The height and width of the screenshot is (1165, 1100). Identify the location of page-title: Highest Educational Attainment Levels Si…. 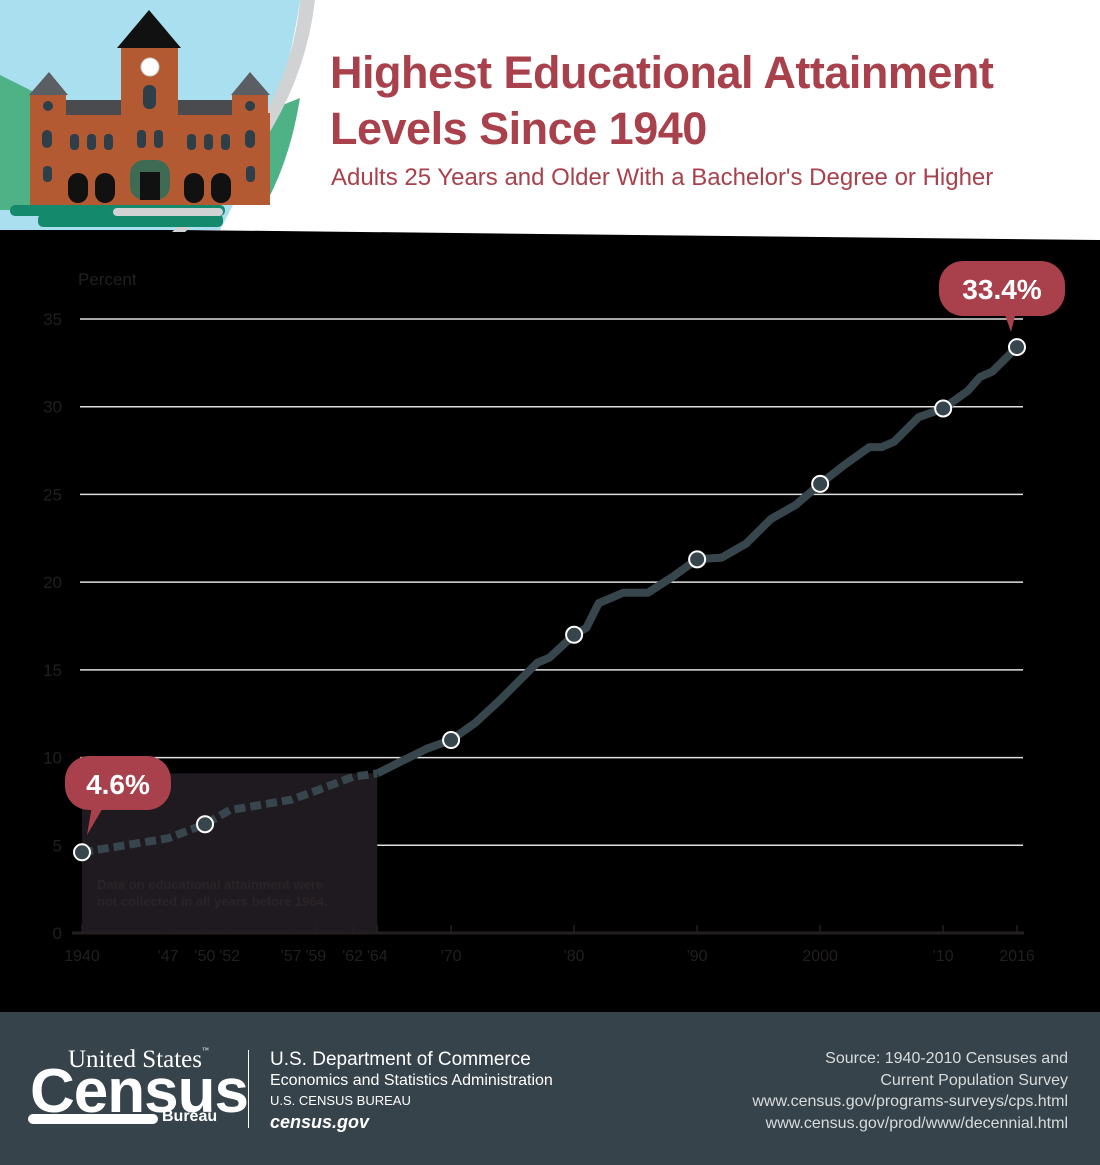
(662, 101).